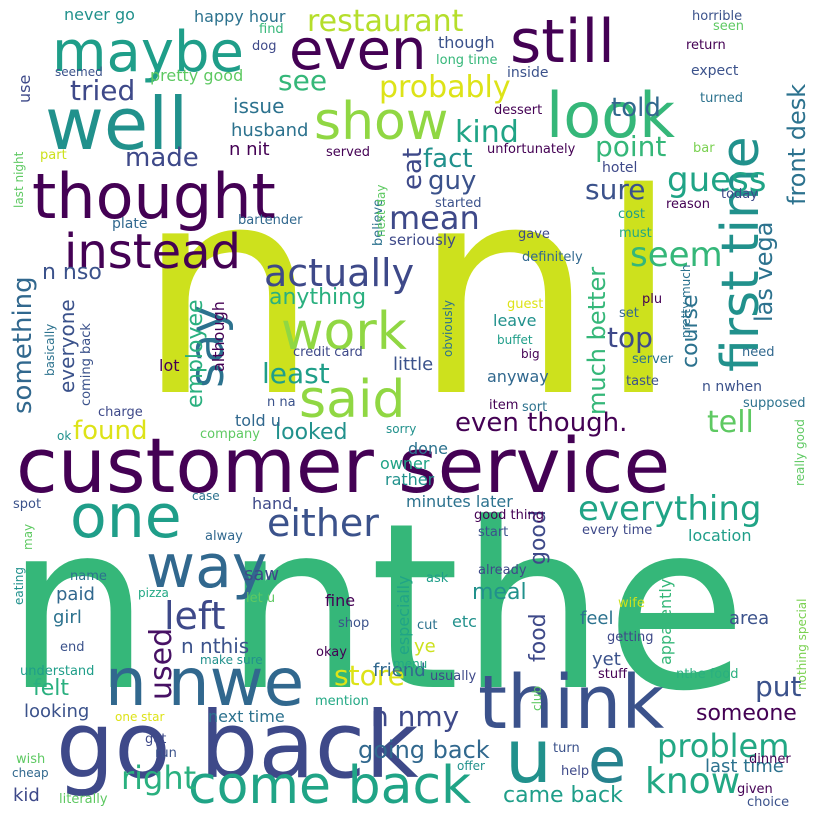  What do you see at coordinates (262, 574) in the screenshot?
I see `word: saw` at bounding box center [262, 574].